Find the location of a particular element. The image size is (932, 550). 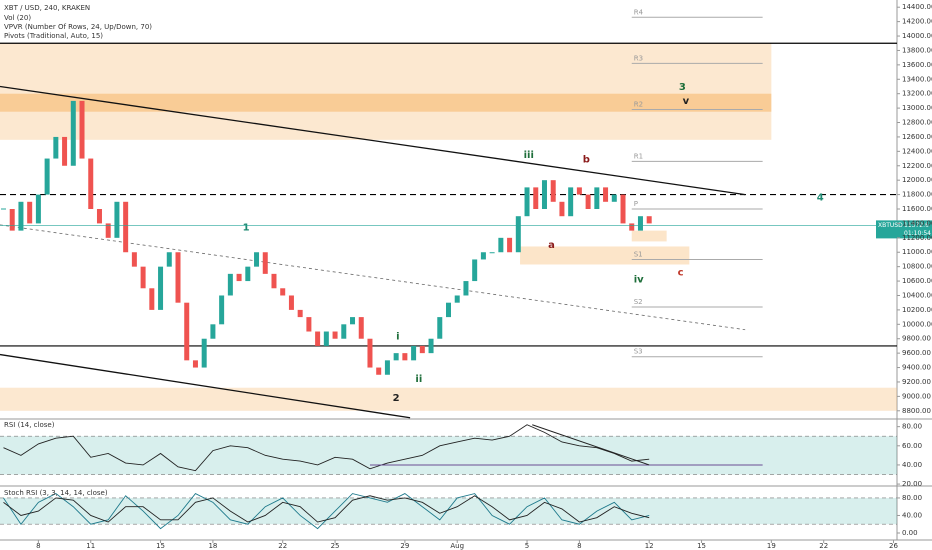

y-tick-label: 60.00 is located at coordinates (912, 446).